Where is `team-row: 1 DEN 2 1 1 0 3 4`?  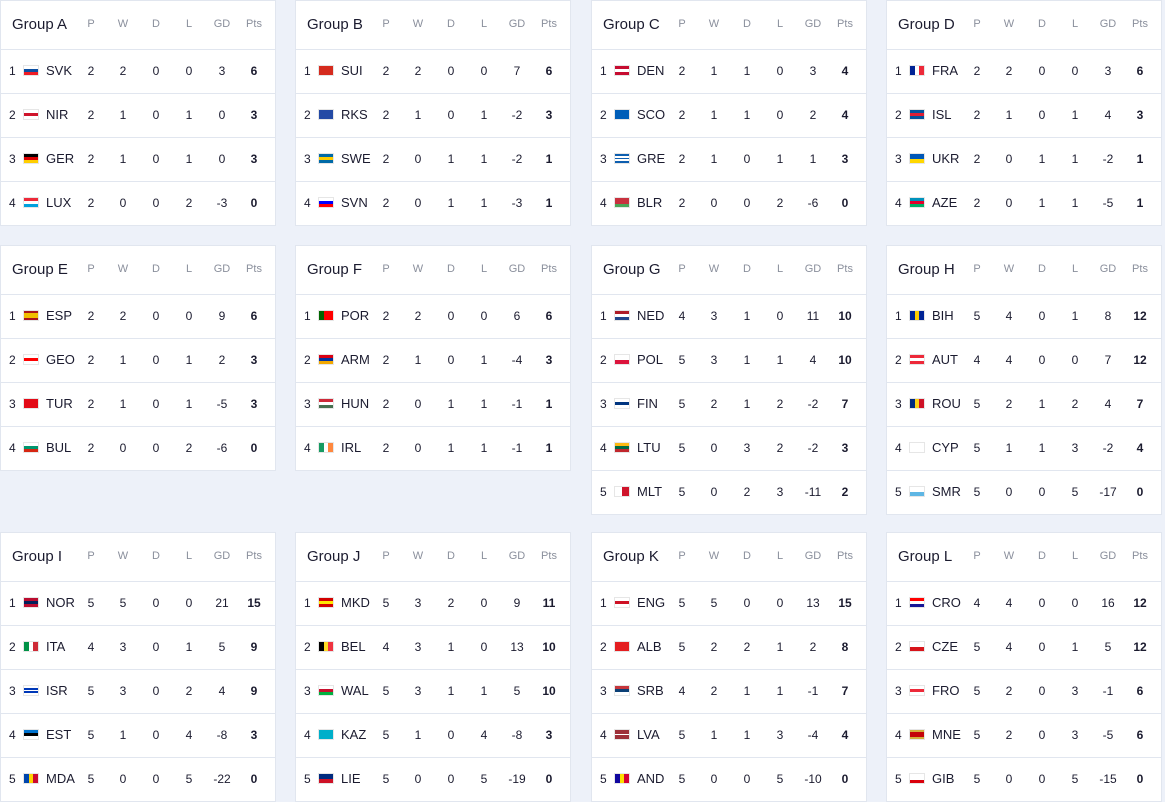 team-row: 1 DEN 2 1 1 0 3 4 is located at coordinates (729, 72).